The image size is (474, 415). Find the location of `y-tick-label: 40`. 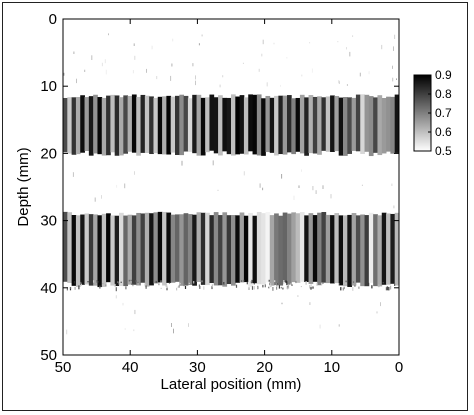

y-tick-label: 40 is located at coordinates (48, 288).